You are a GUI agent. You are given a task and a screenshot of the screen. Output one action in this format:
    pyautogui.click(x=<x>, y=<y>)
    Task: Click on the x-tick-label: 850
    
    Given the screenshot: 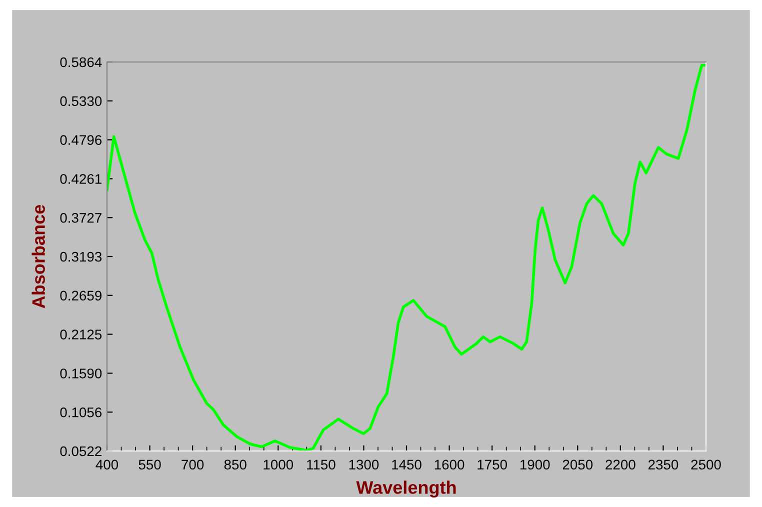 What is the action you would take?
    pyautogui.click(x=235, y=465)
    